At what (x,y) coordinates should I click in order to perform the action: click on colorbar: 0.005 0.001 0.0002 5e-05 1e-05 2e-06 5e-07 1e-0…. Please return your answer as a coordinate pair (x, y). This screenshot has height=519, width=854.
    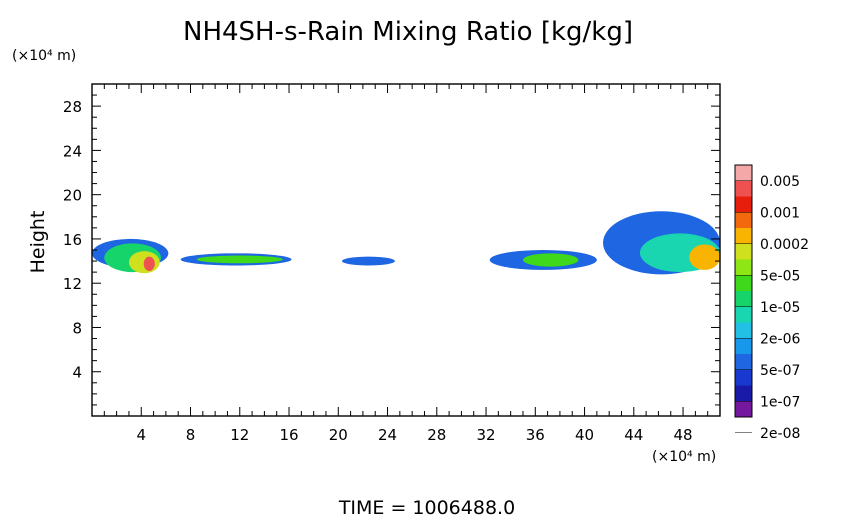
    Looking at the image, I should click on (771, 303).